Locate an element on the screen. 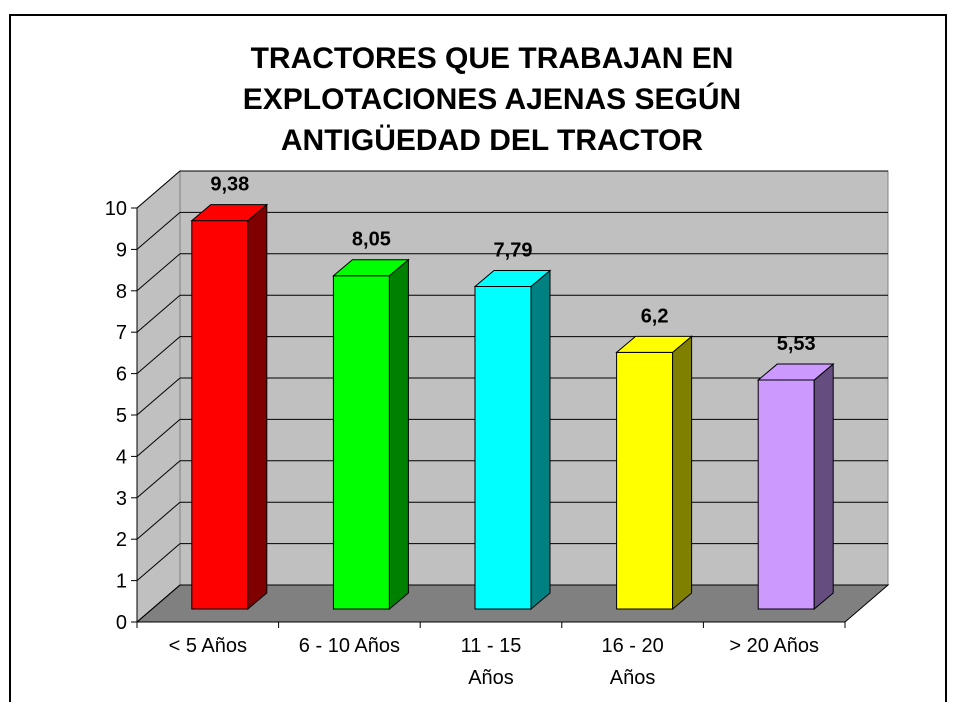 The height and width of the screenshot is (702, 956). y-tick-label: 0 is located at coordinates (121, 623).